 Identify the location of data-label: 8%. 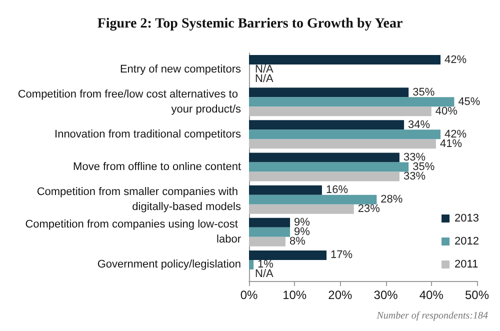
(297, 242).